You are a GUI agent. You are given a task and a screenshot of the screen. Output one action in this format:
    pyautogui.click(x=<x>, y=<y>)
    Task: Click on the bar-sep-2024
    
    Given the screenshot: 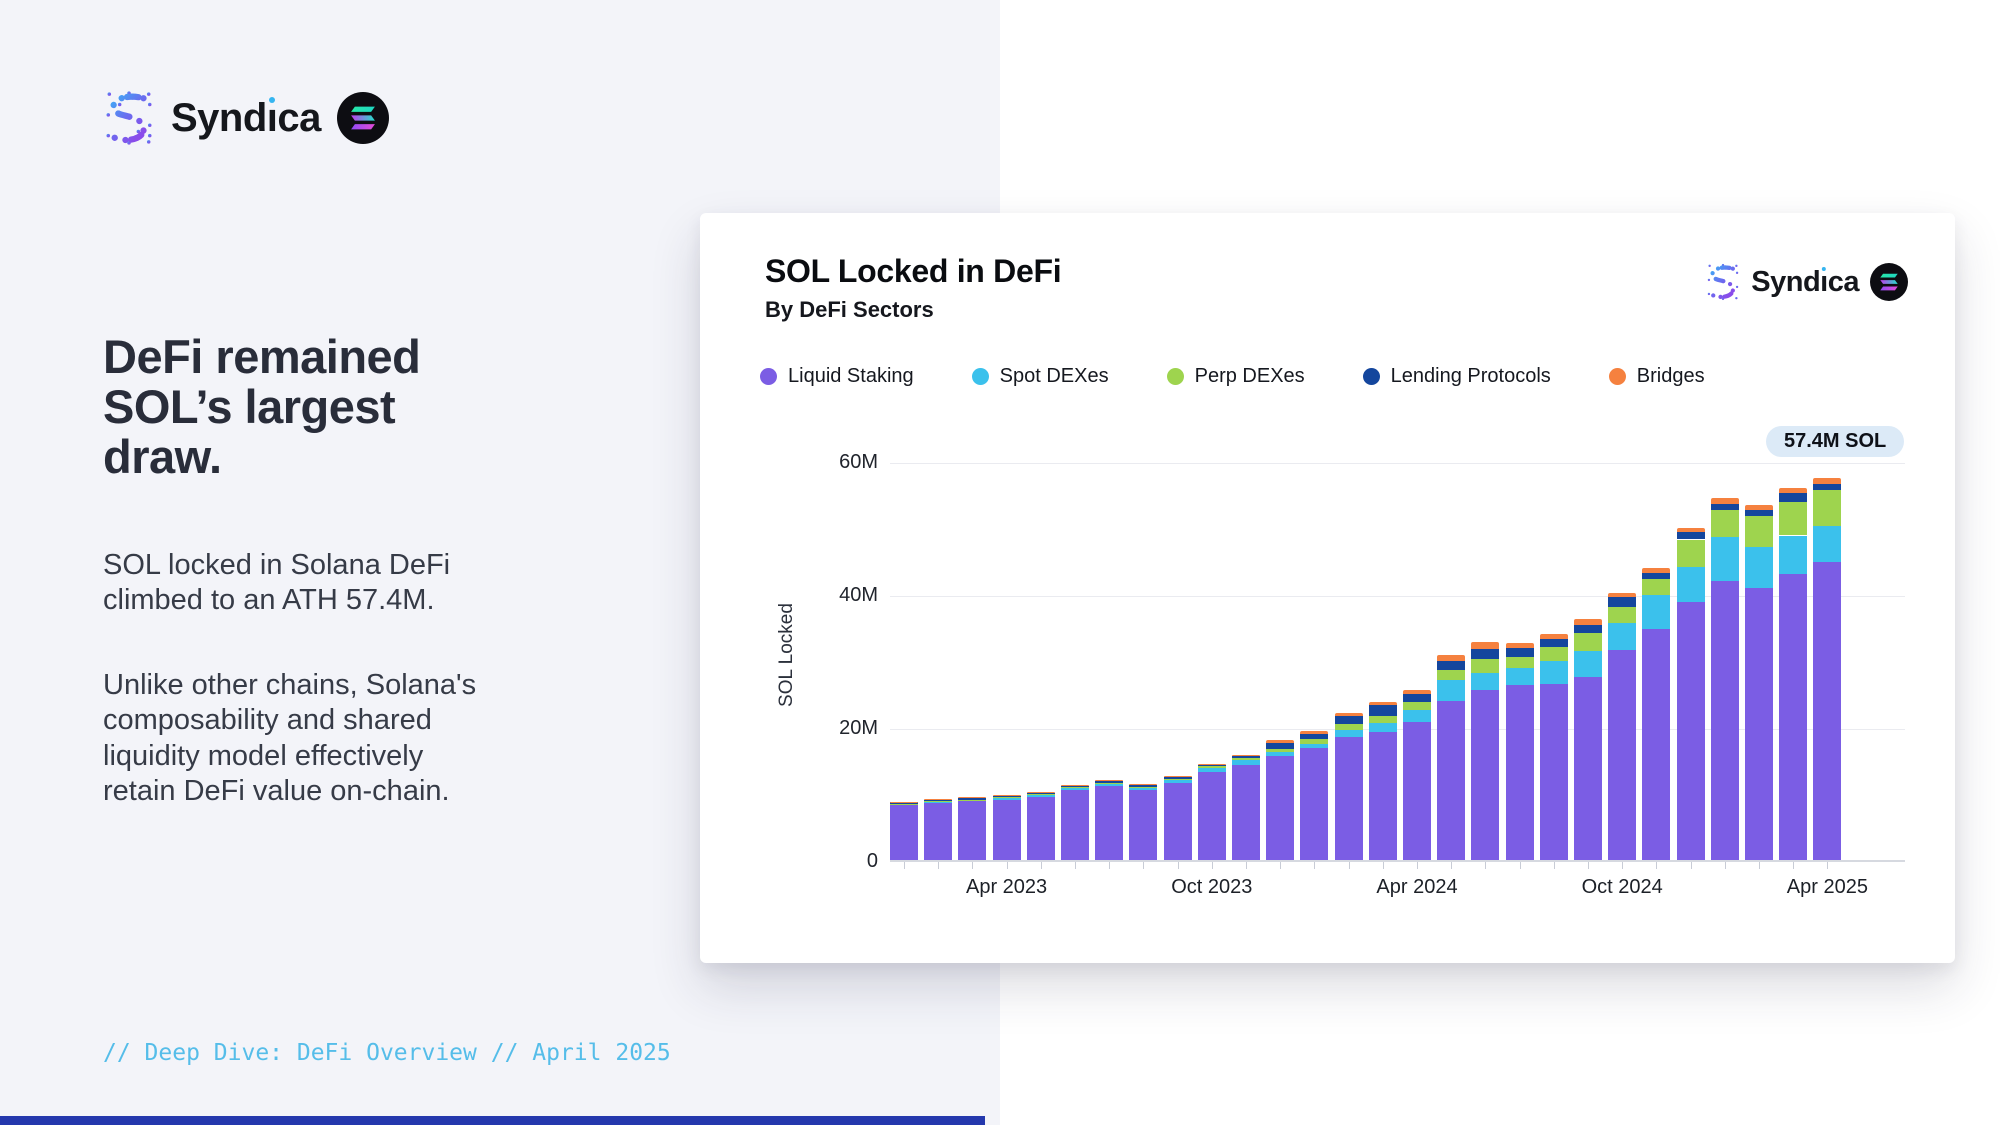 What is the action you would take?
    pyautogui.click(x=1588, y=660)
    